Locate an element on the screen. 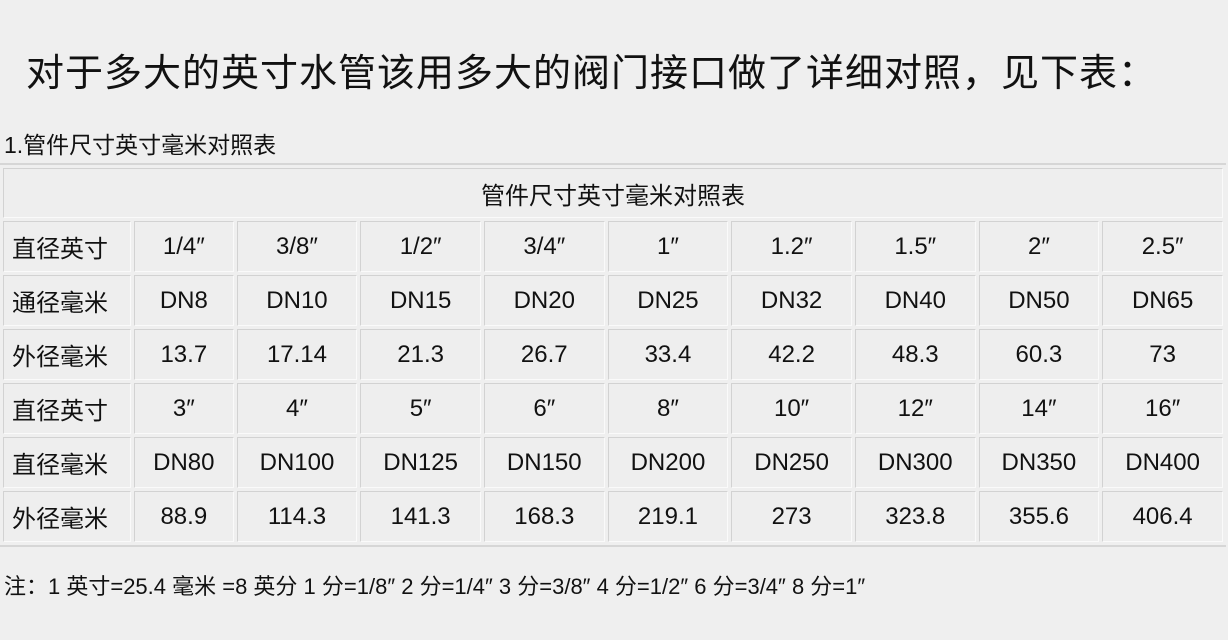 This screenshot has height=640, width=1228. table-cell: 48.3 is located at coordinates (915, 354).